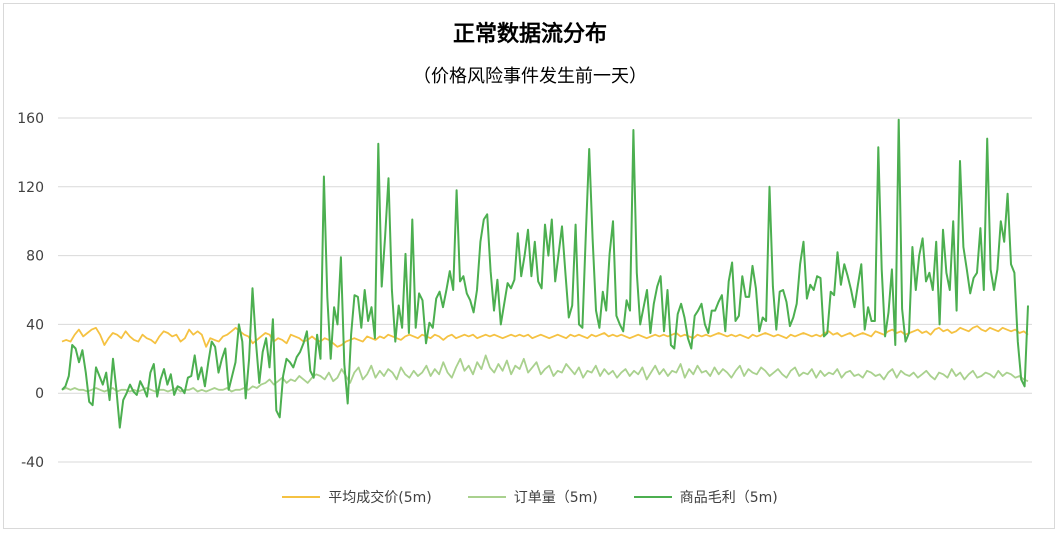 The height and width of the screenshot is (534, 1060). I want to click on y-tick-label: 160, so click(30, 119).